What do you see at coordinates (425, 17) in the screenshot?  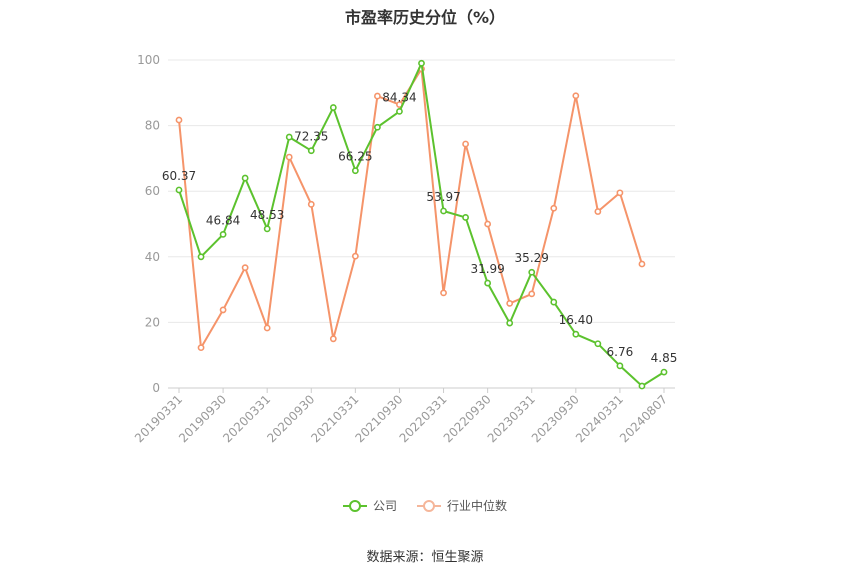 I see `chart-title: 市盈率历史分位（%）` at bounding box center [425, 17].